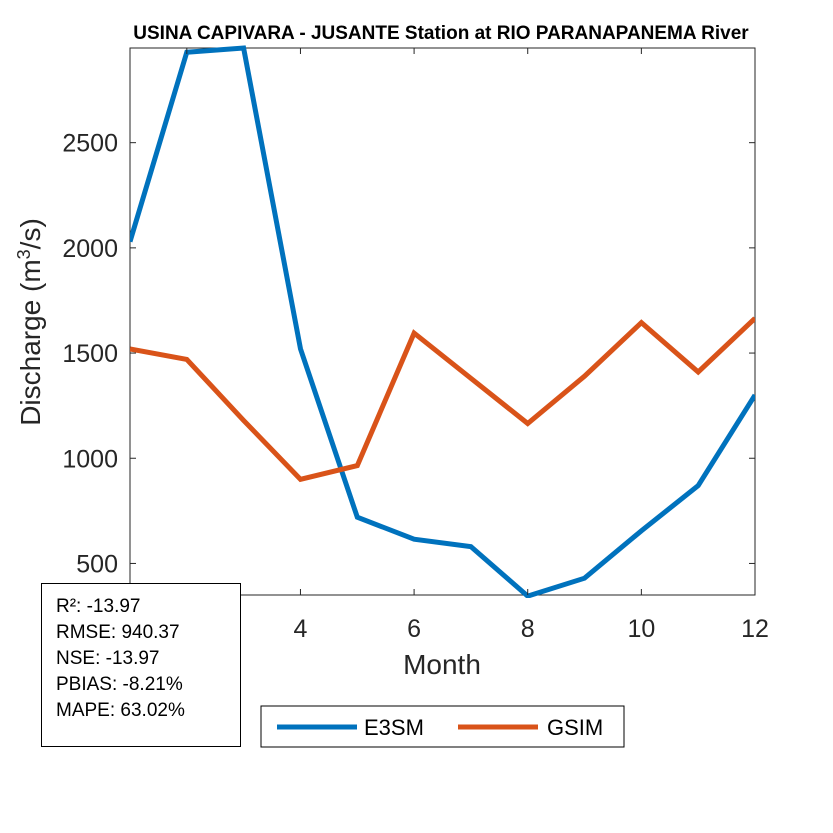 This screenshot has width=833, height=833. Describe the element at coordinates (301, 629) in the screenshot. I see `x-tick-label: 4` at that location.